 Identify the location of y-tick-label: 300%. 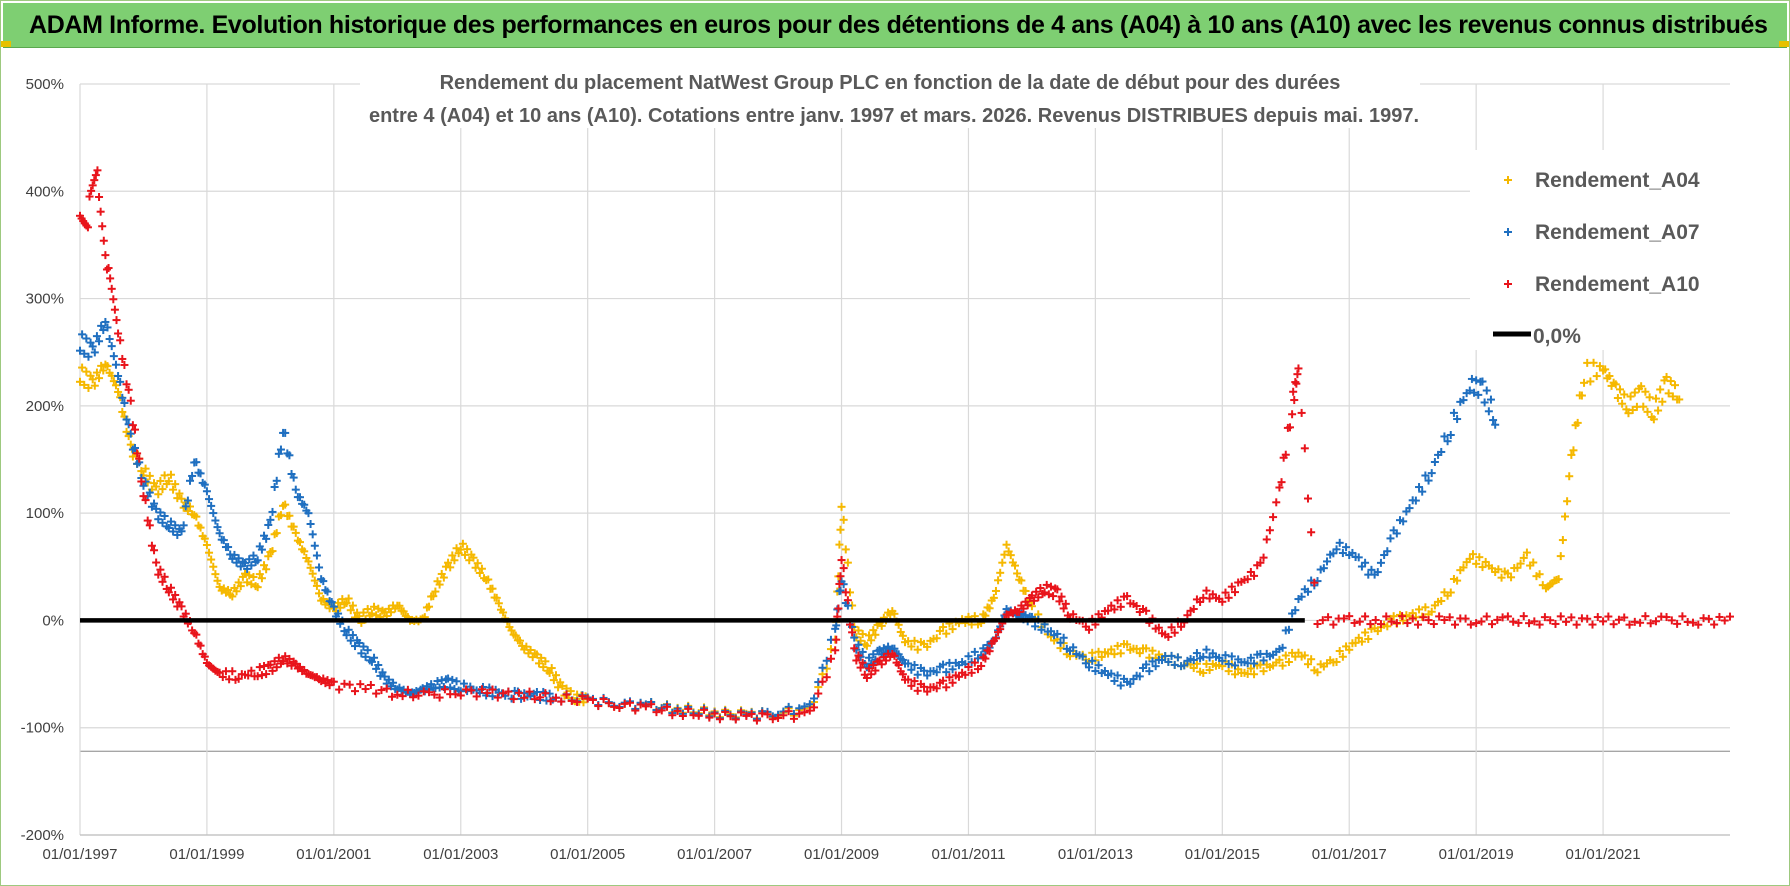
(45, 299).